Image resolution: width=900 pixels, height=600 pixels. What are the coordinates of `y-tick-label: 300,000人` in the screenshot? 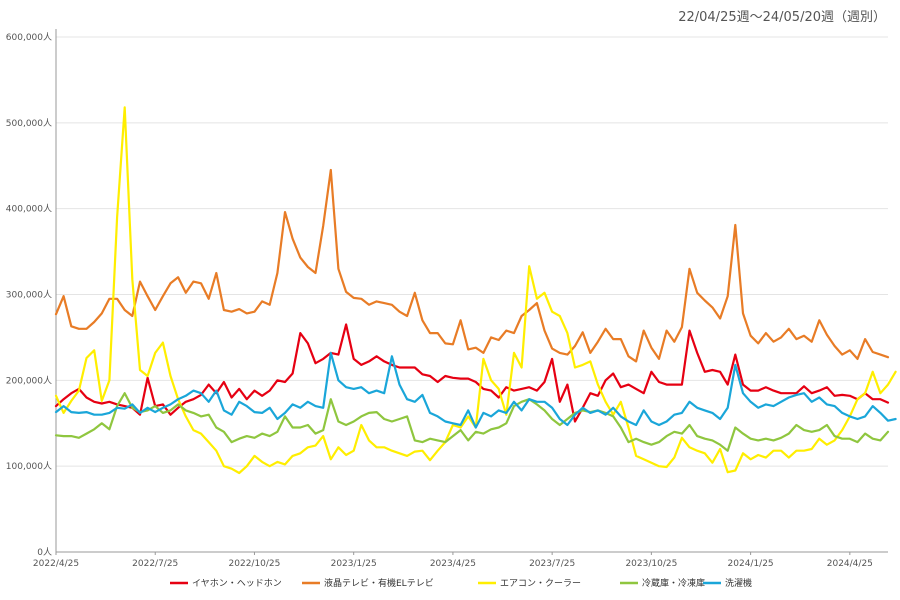 It's located at (29, 295).